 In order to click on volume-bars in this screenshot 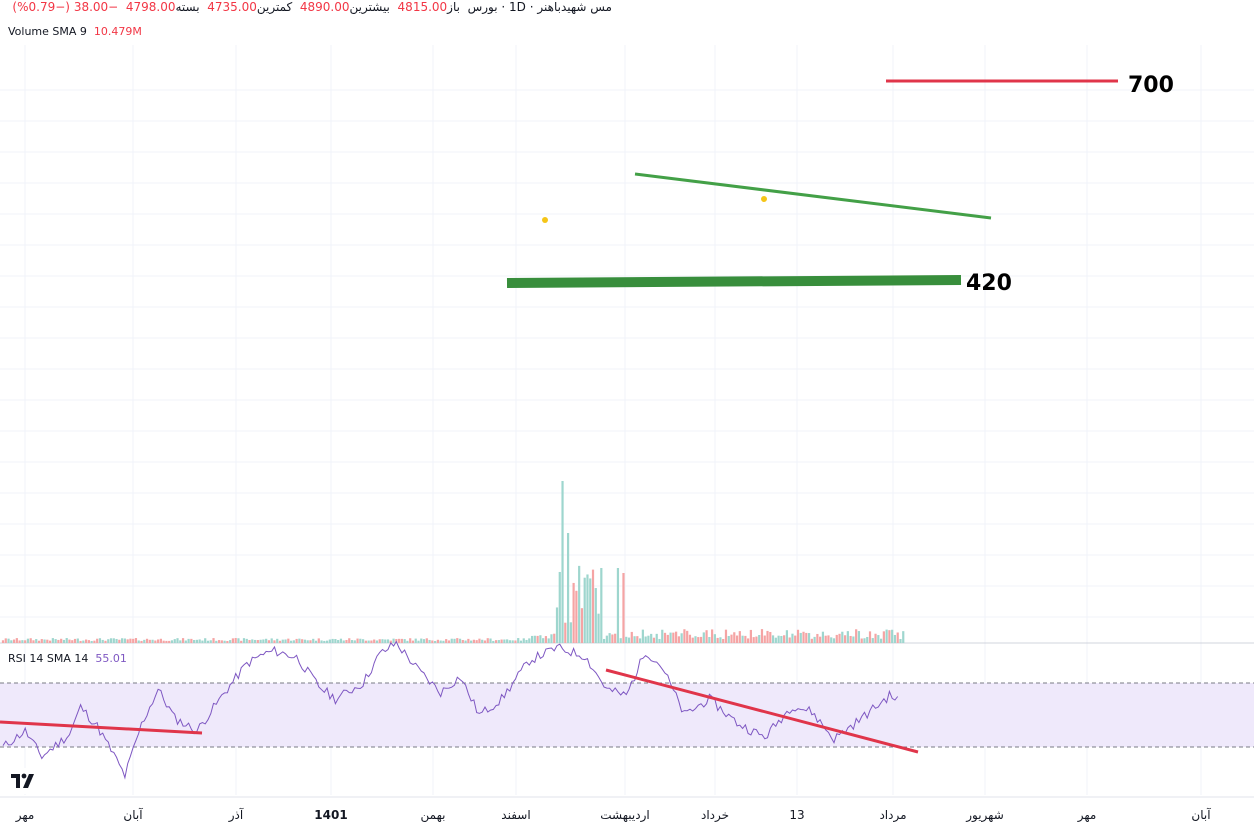, I will do `click(453, 562)`.